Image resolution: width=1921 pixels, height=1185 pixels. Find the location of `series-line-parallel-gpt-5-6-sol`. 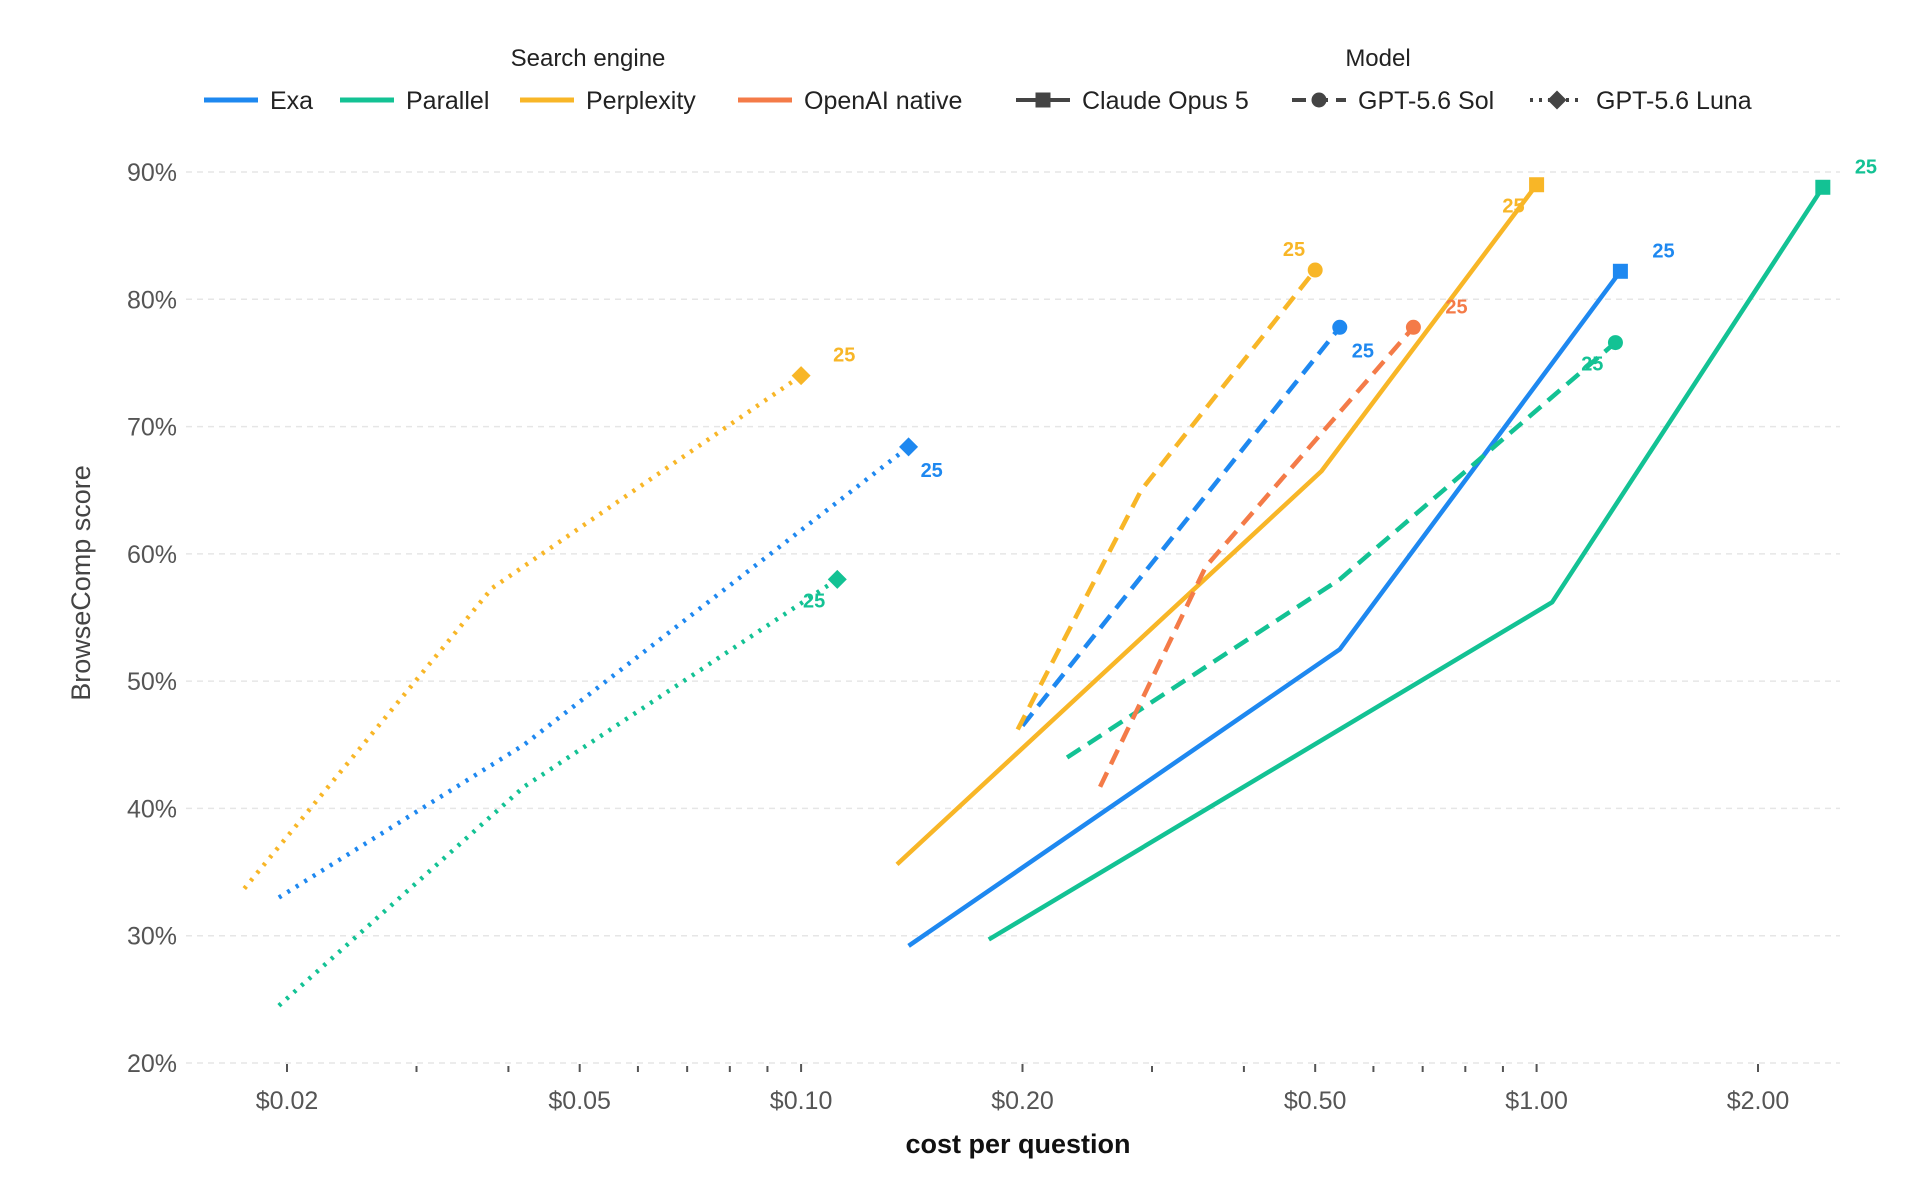

series-line-parallel-gpt-5-6-sol is located at coordinates (1341, 550).